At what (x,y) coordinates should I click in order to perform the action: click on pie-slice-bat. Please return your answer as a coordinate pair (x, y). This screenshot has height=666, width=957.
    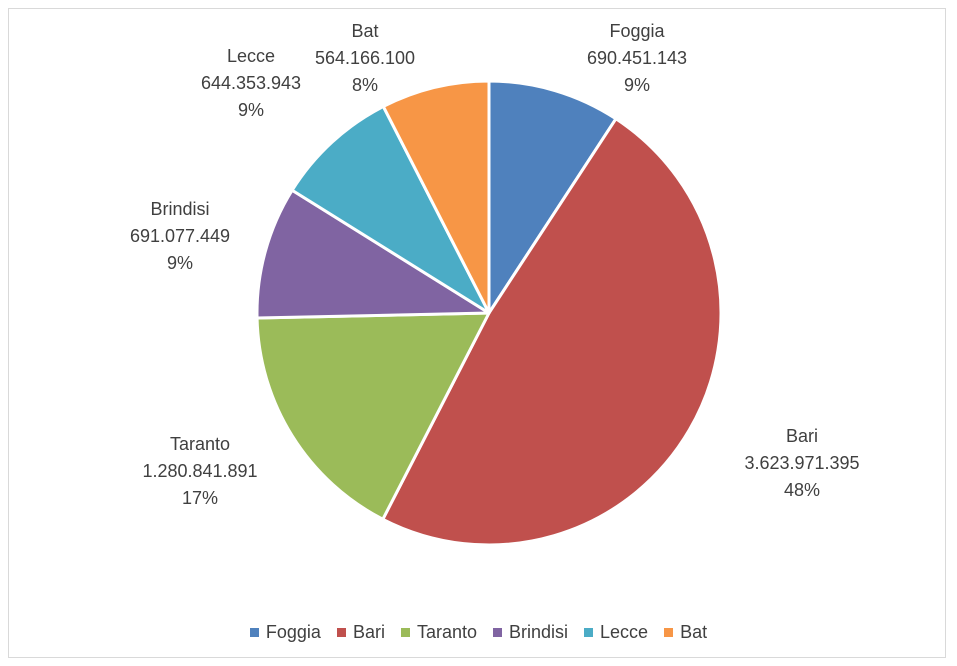
    Looking at the image, I should click on (436, 197).